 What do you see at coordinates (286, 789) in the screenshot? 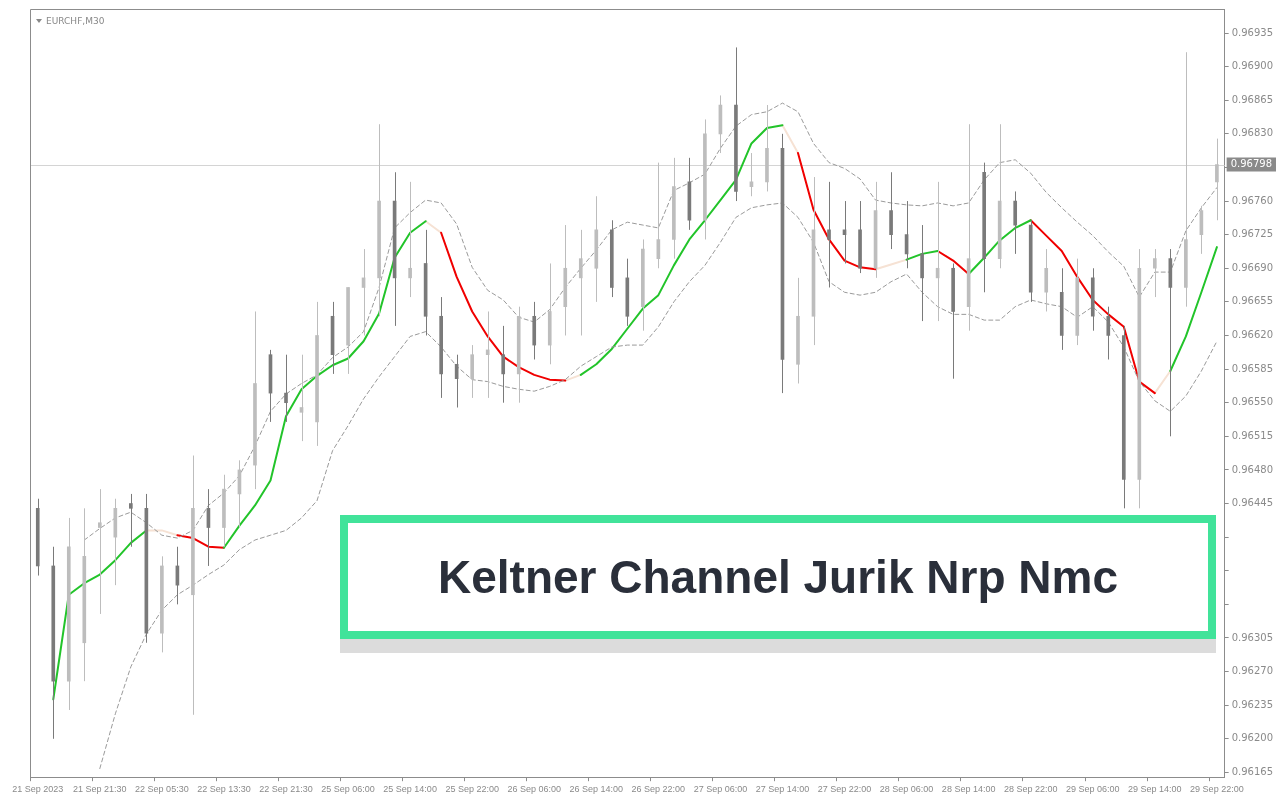
I see `x-tick-label: 22 Sep 21:30` at bounding box center [286, 789].